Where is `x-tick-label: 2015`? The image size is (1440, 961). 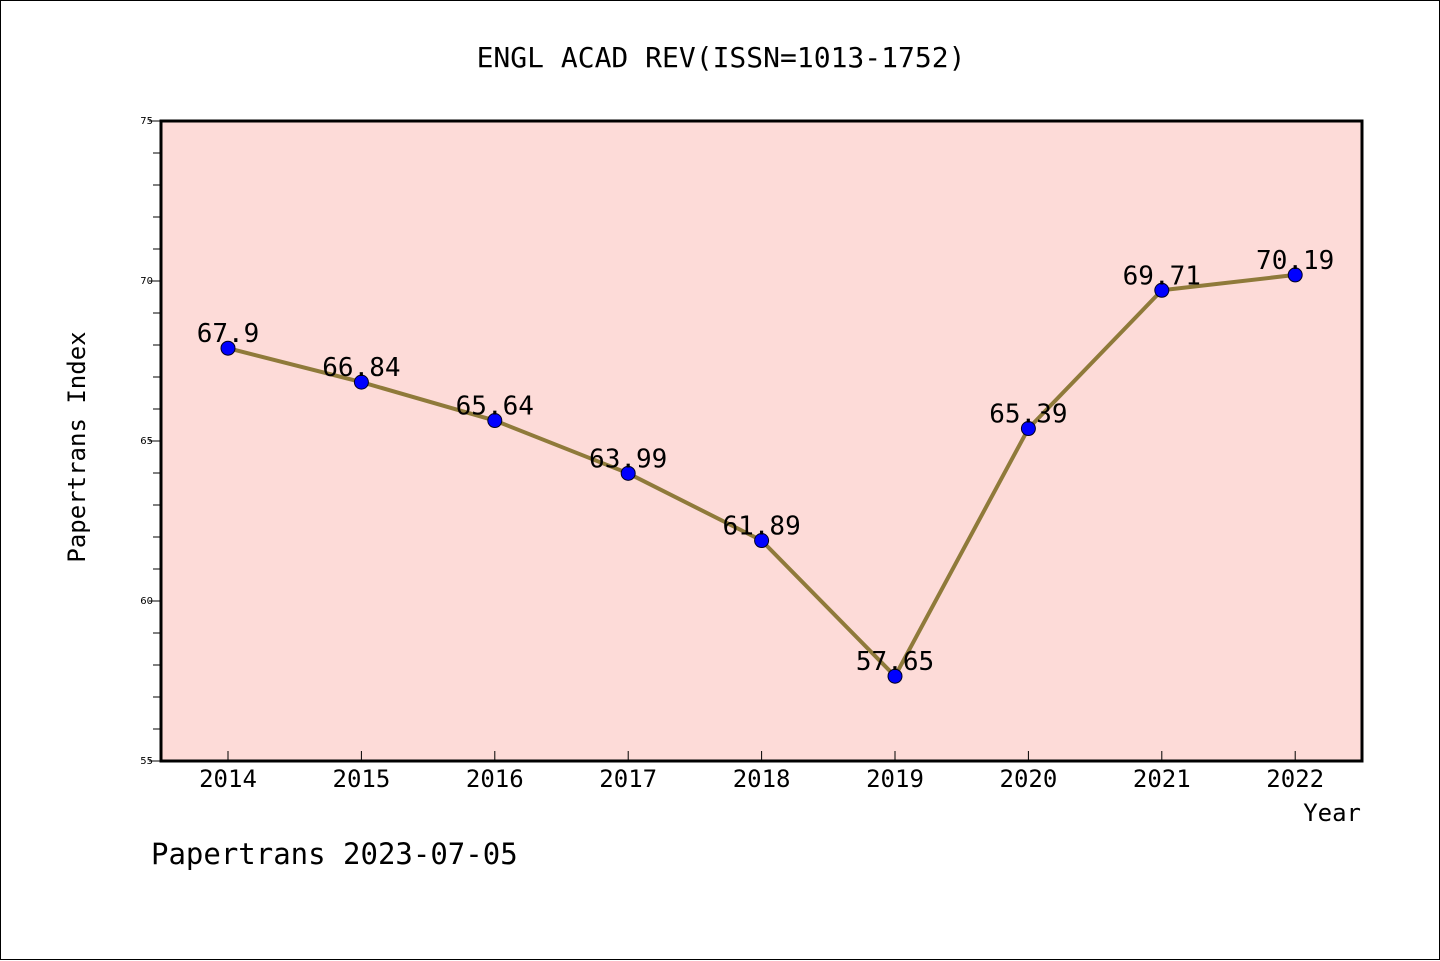 x-tick-label: 2015 is located at coordinates (362, 779).